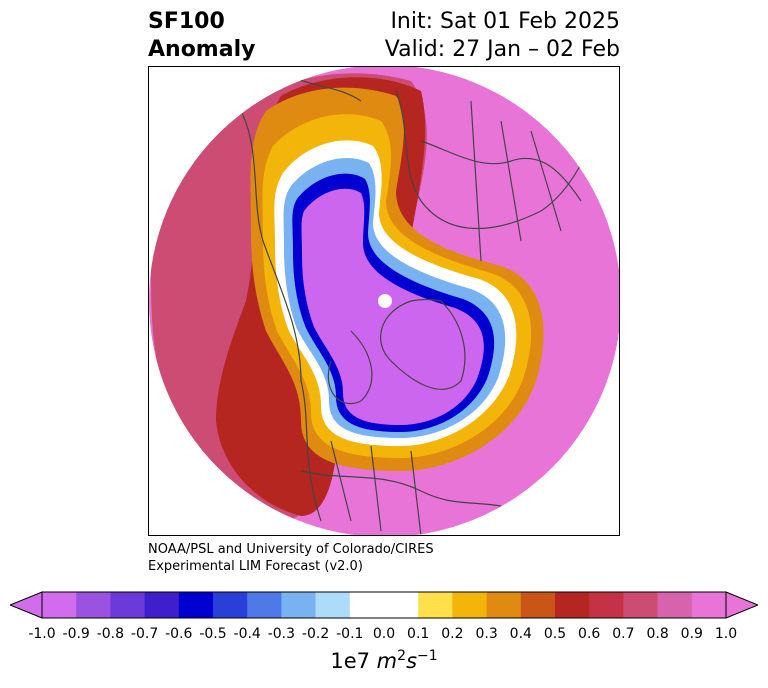 Image resolution: width=768 pixels, height=688 pixels. Describe the element at coordinates (486, 634) in the screenshot. I see `colorbar-tick-label: 0.3` at that location.